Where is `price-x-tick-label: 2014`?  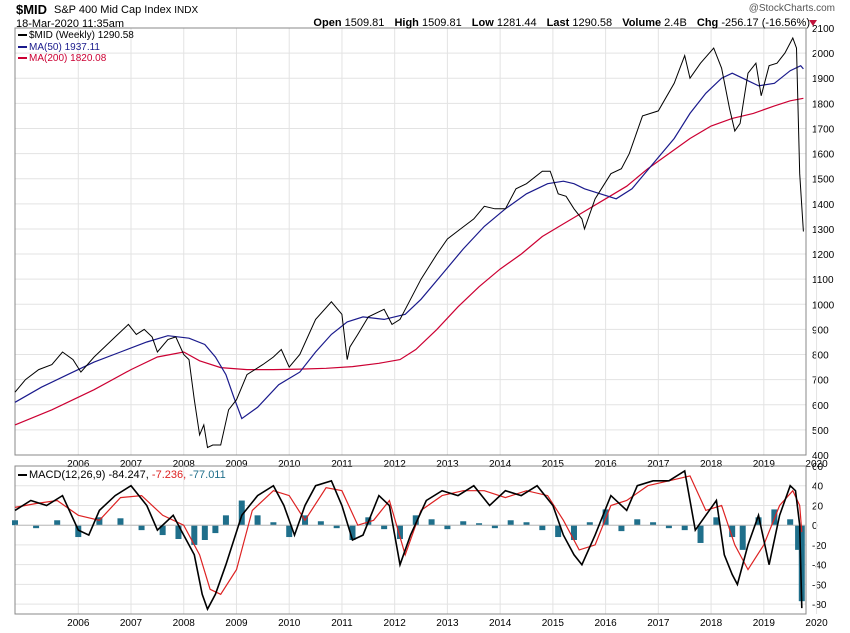
price-x-tick-label: 2014 is located at coordinates (500, 464).